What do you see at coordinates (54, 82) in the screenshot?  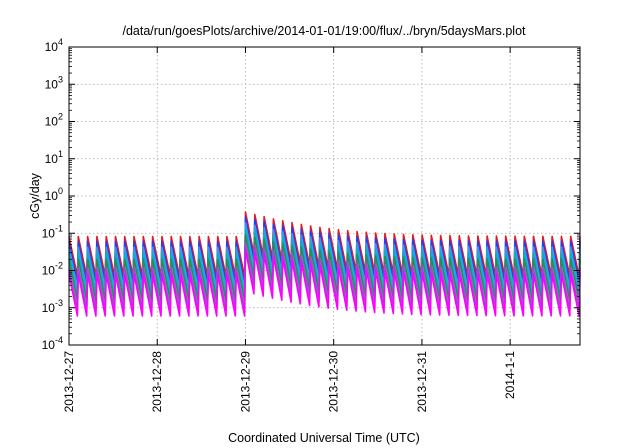 I see `y-tick-label: 10³` at bounding box center [54, 82].